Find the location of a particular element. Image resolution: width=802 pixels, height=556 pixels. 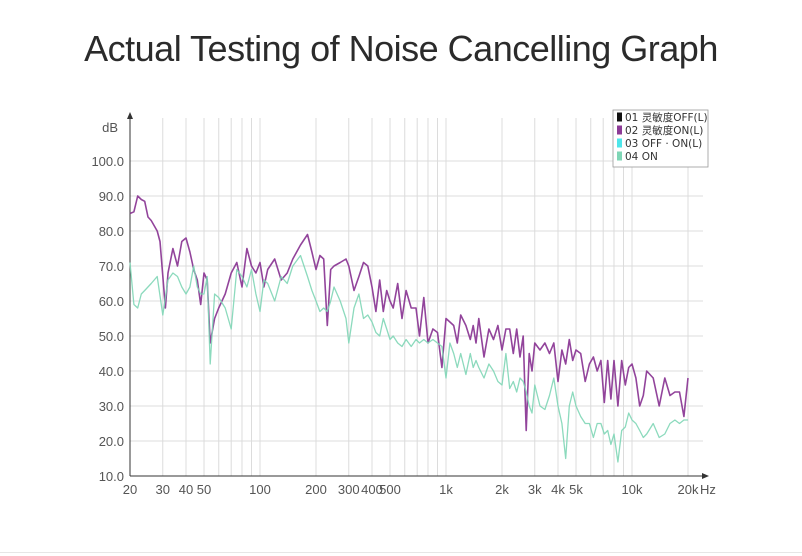

y-tick-label: 10.0 is located at coordinates (111, 476).